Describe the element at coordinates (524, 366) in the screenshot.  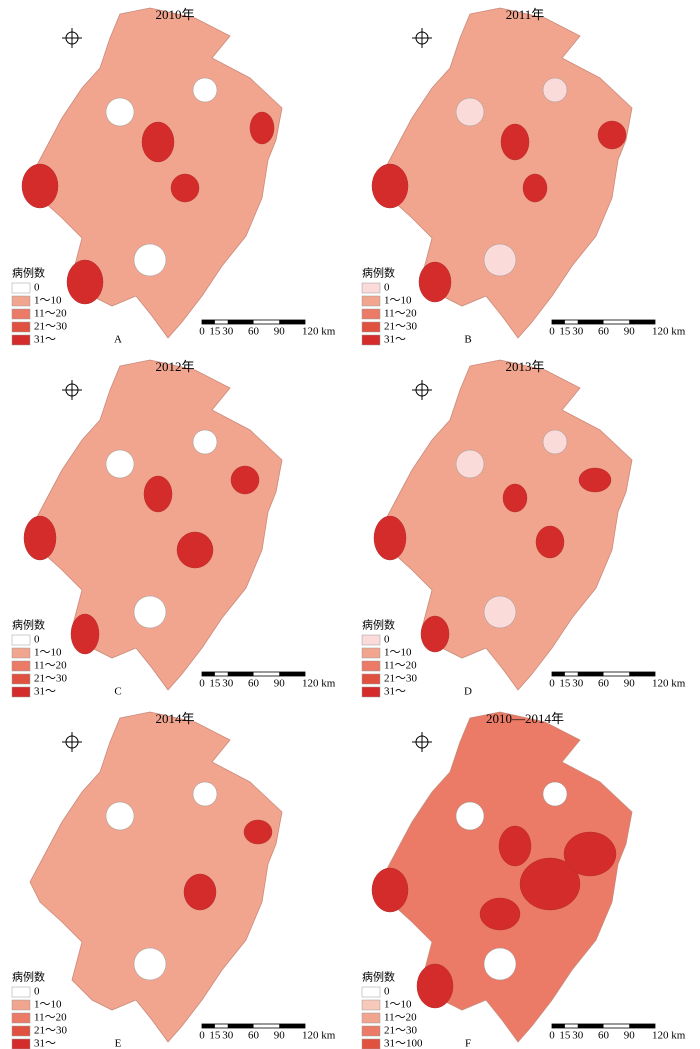
I see `panel-title: 2013年` at that location.